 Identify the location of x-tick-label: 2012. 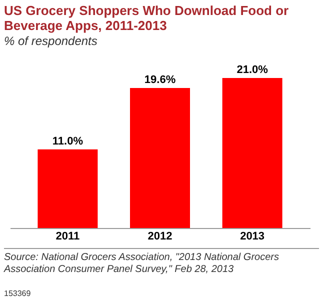
(160, 236).